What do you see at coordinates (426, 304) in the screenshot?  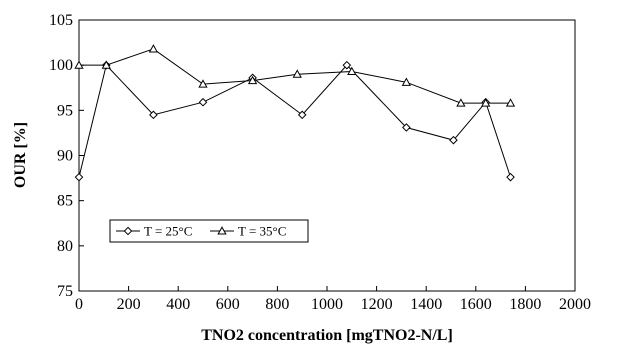 I see `x-tick-label-7: 1400` at bounding box center [426, 304].